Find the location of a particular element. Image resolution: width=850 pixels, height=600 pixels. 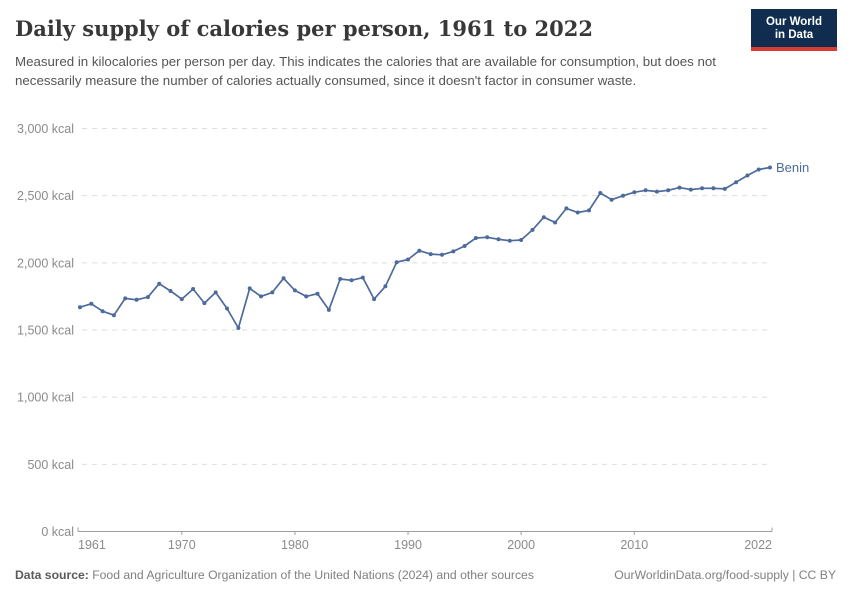

owid-logo-line2: in Data is located at coordinates (794, 35).